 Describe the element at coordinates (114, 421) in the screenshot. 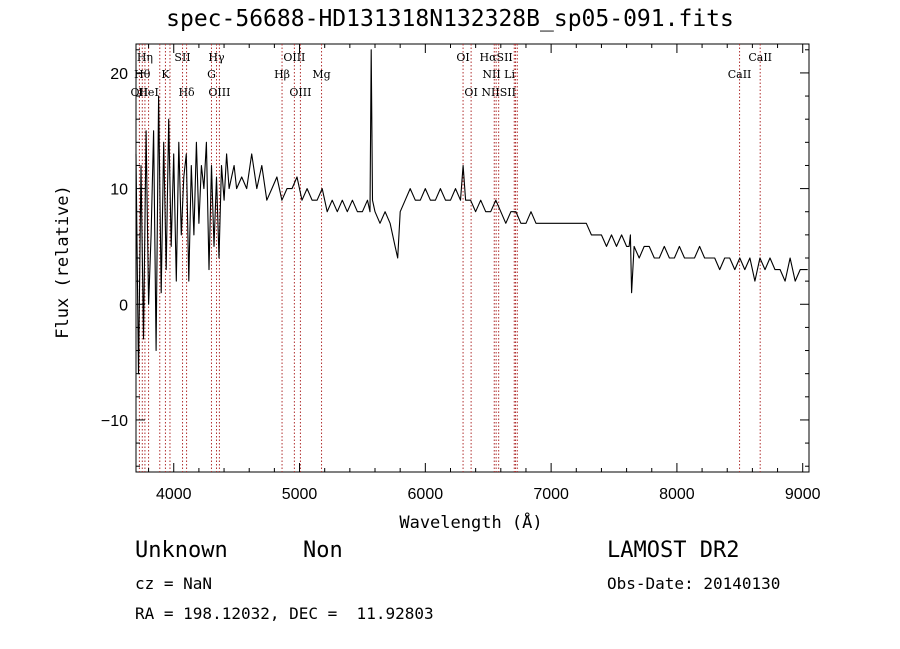

I see `y-tick-label-0: −10` at that location.